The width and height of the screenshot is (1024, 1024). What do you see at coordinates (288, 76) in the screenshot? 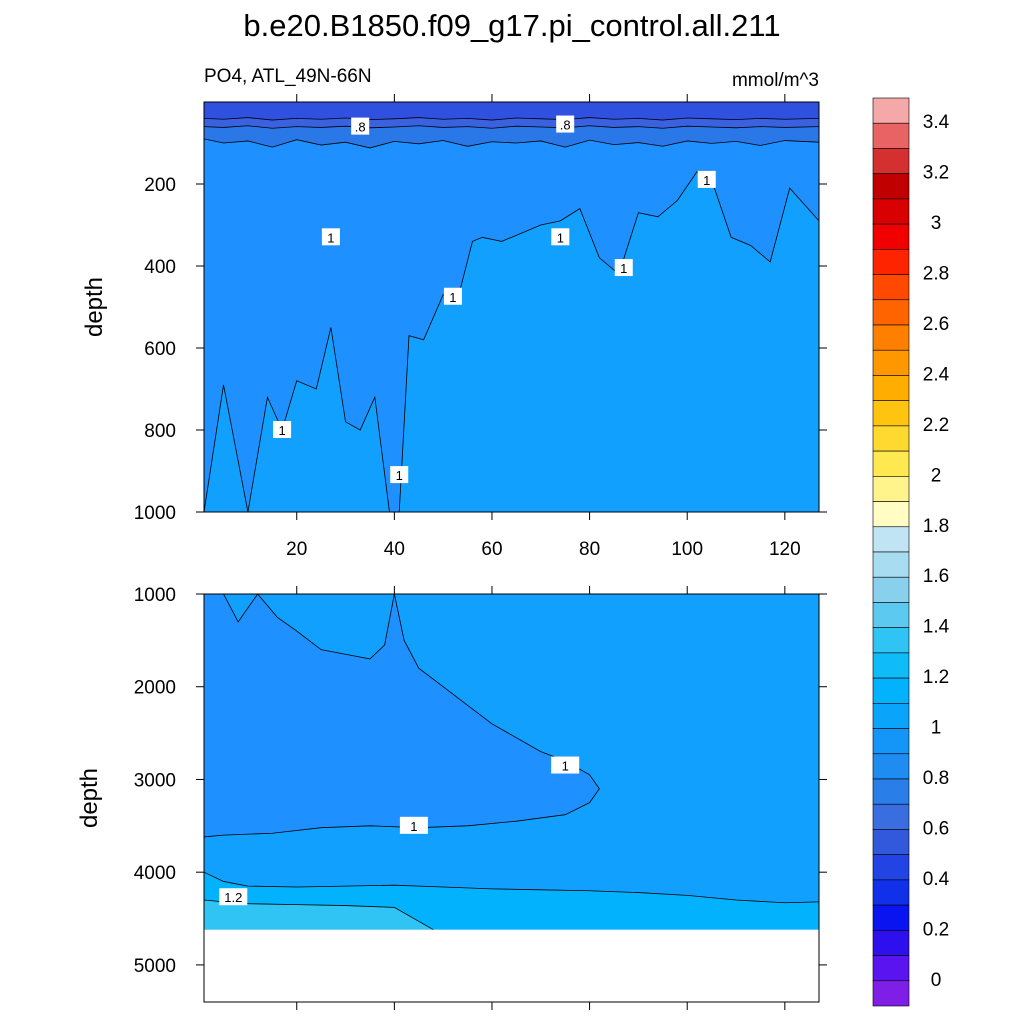
I see `variable-label: PO4, ATL_49N-66N` at bounding box center [288, 76].